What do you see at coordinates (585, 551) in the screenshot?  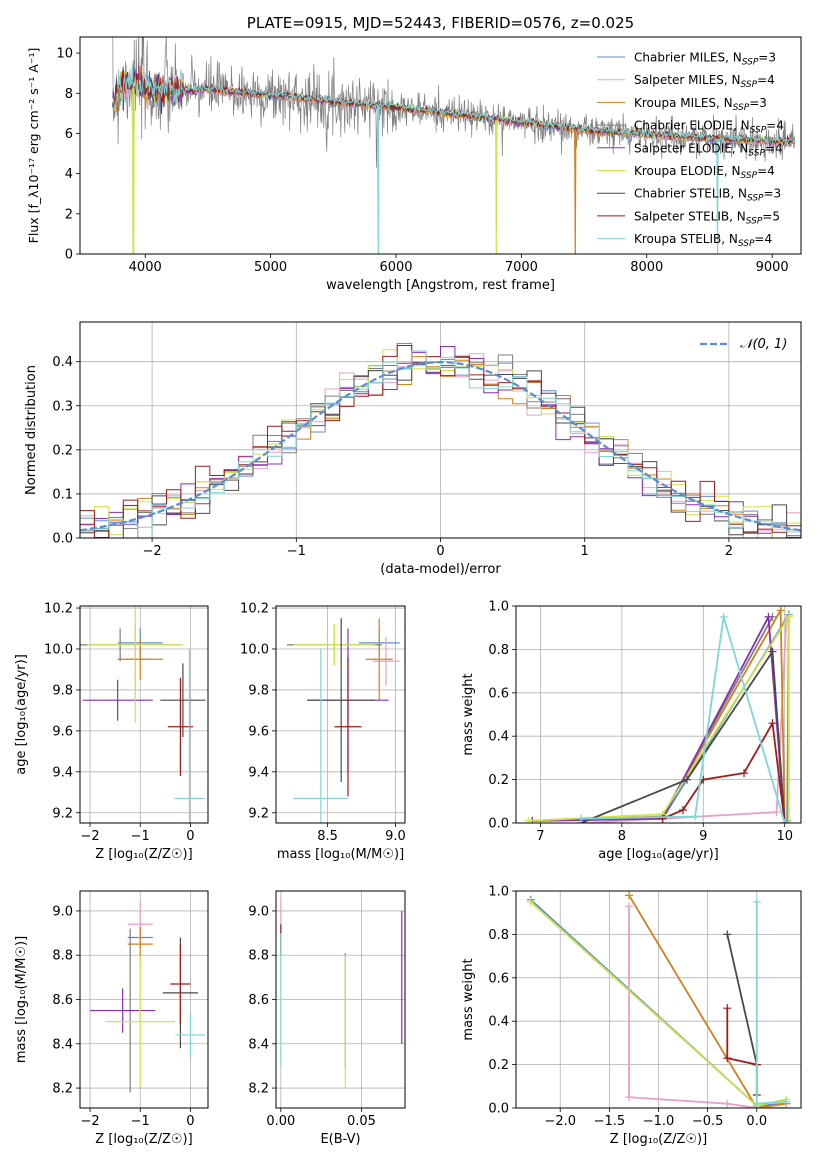 I see `x-tick-label: 1` at bounding box center [585, 551].